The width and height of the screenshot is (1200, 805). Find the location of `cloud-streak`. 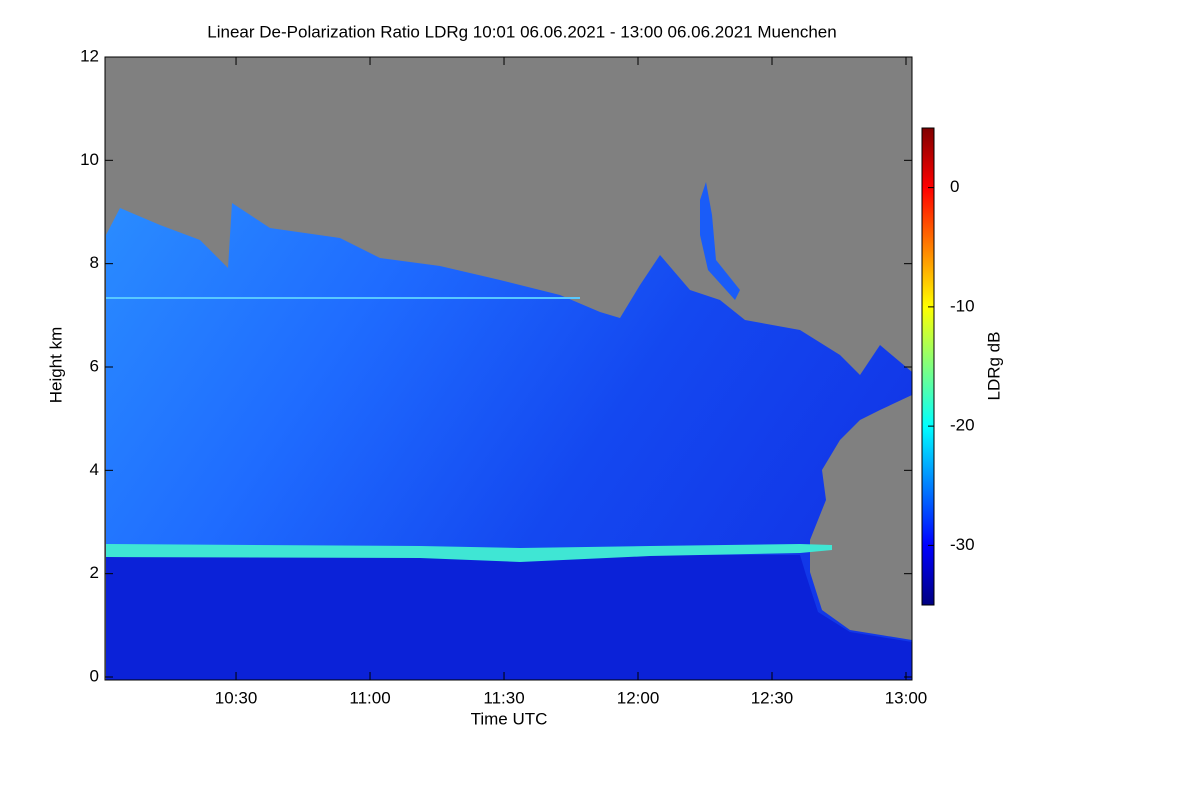

cloud-streak is located at coordinates (720, 241).